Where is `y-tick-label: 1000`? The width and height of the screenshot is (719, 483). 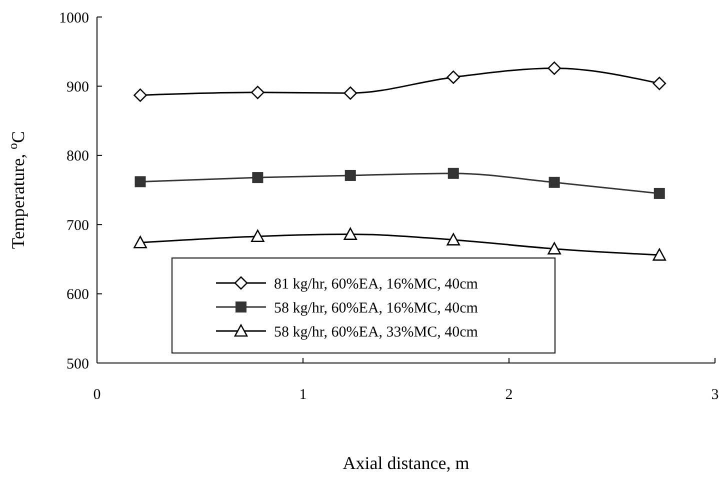 y-tick-label: 1000 is located at coordinates (74, 18).